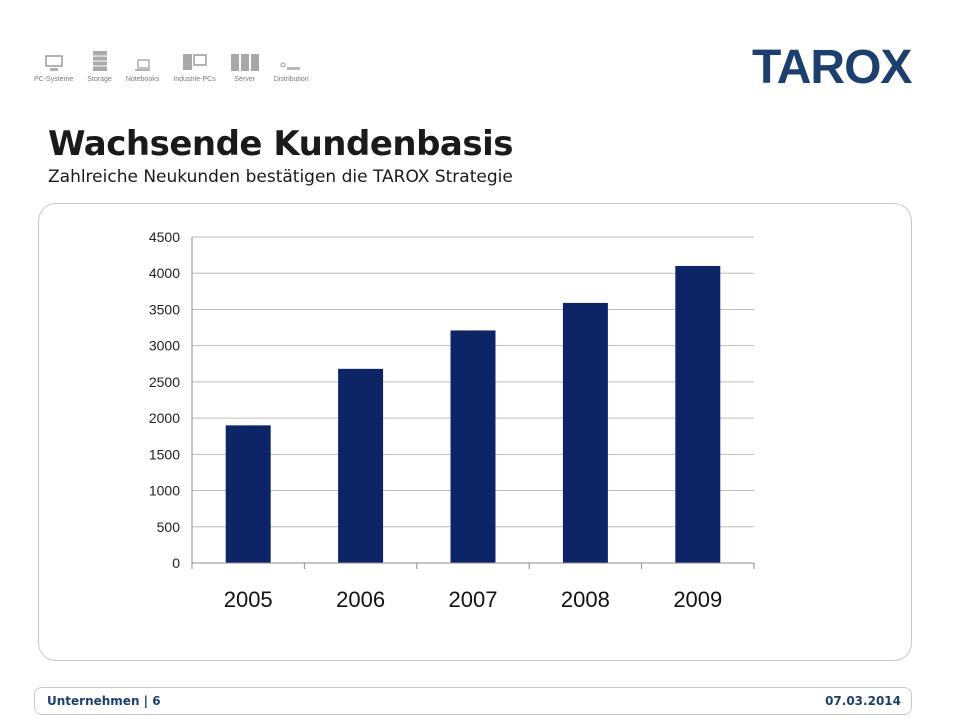  Describe the element at coordinates (142, 79) in the screenshot. I see `nav-label: Notebooks` at that location.